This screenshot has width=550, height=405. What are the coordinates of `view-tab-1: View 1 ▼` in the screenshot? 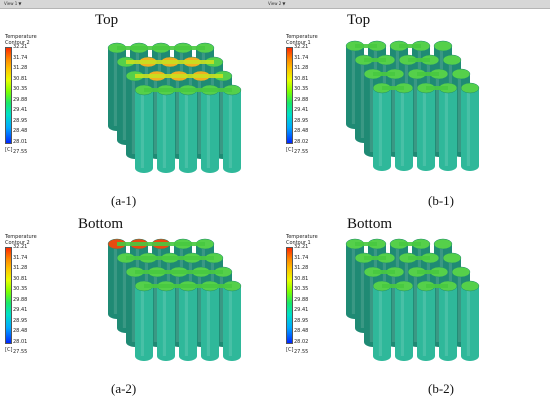 It's located at (12, 4).